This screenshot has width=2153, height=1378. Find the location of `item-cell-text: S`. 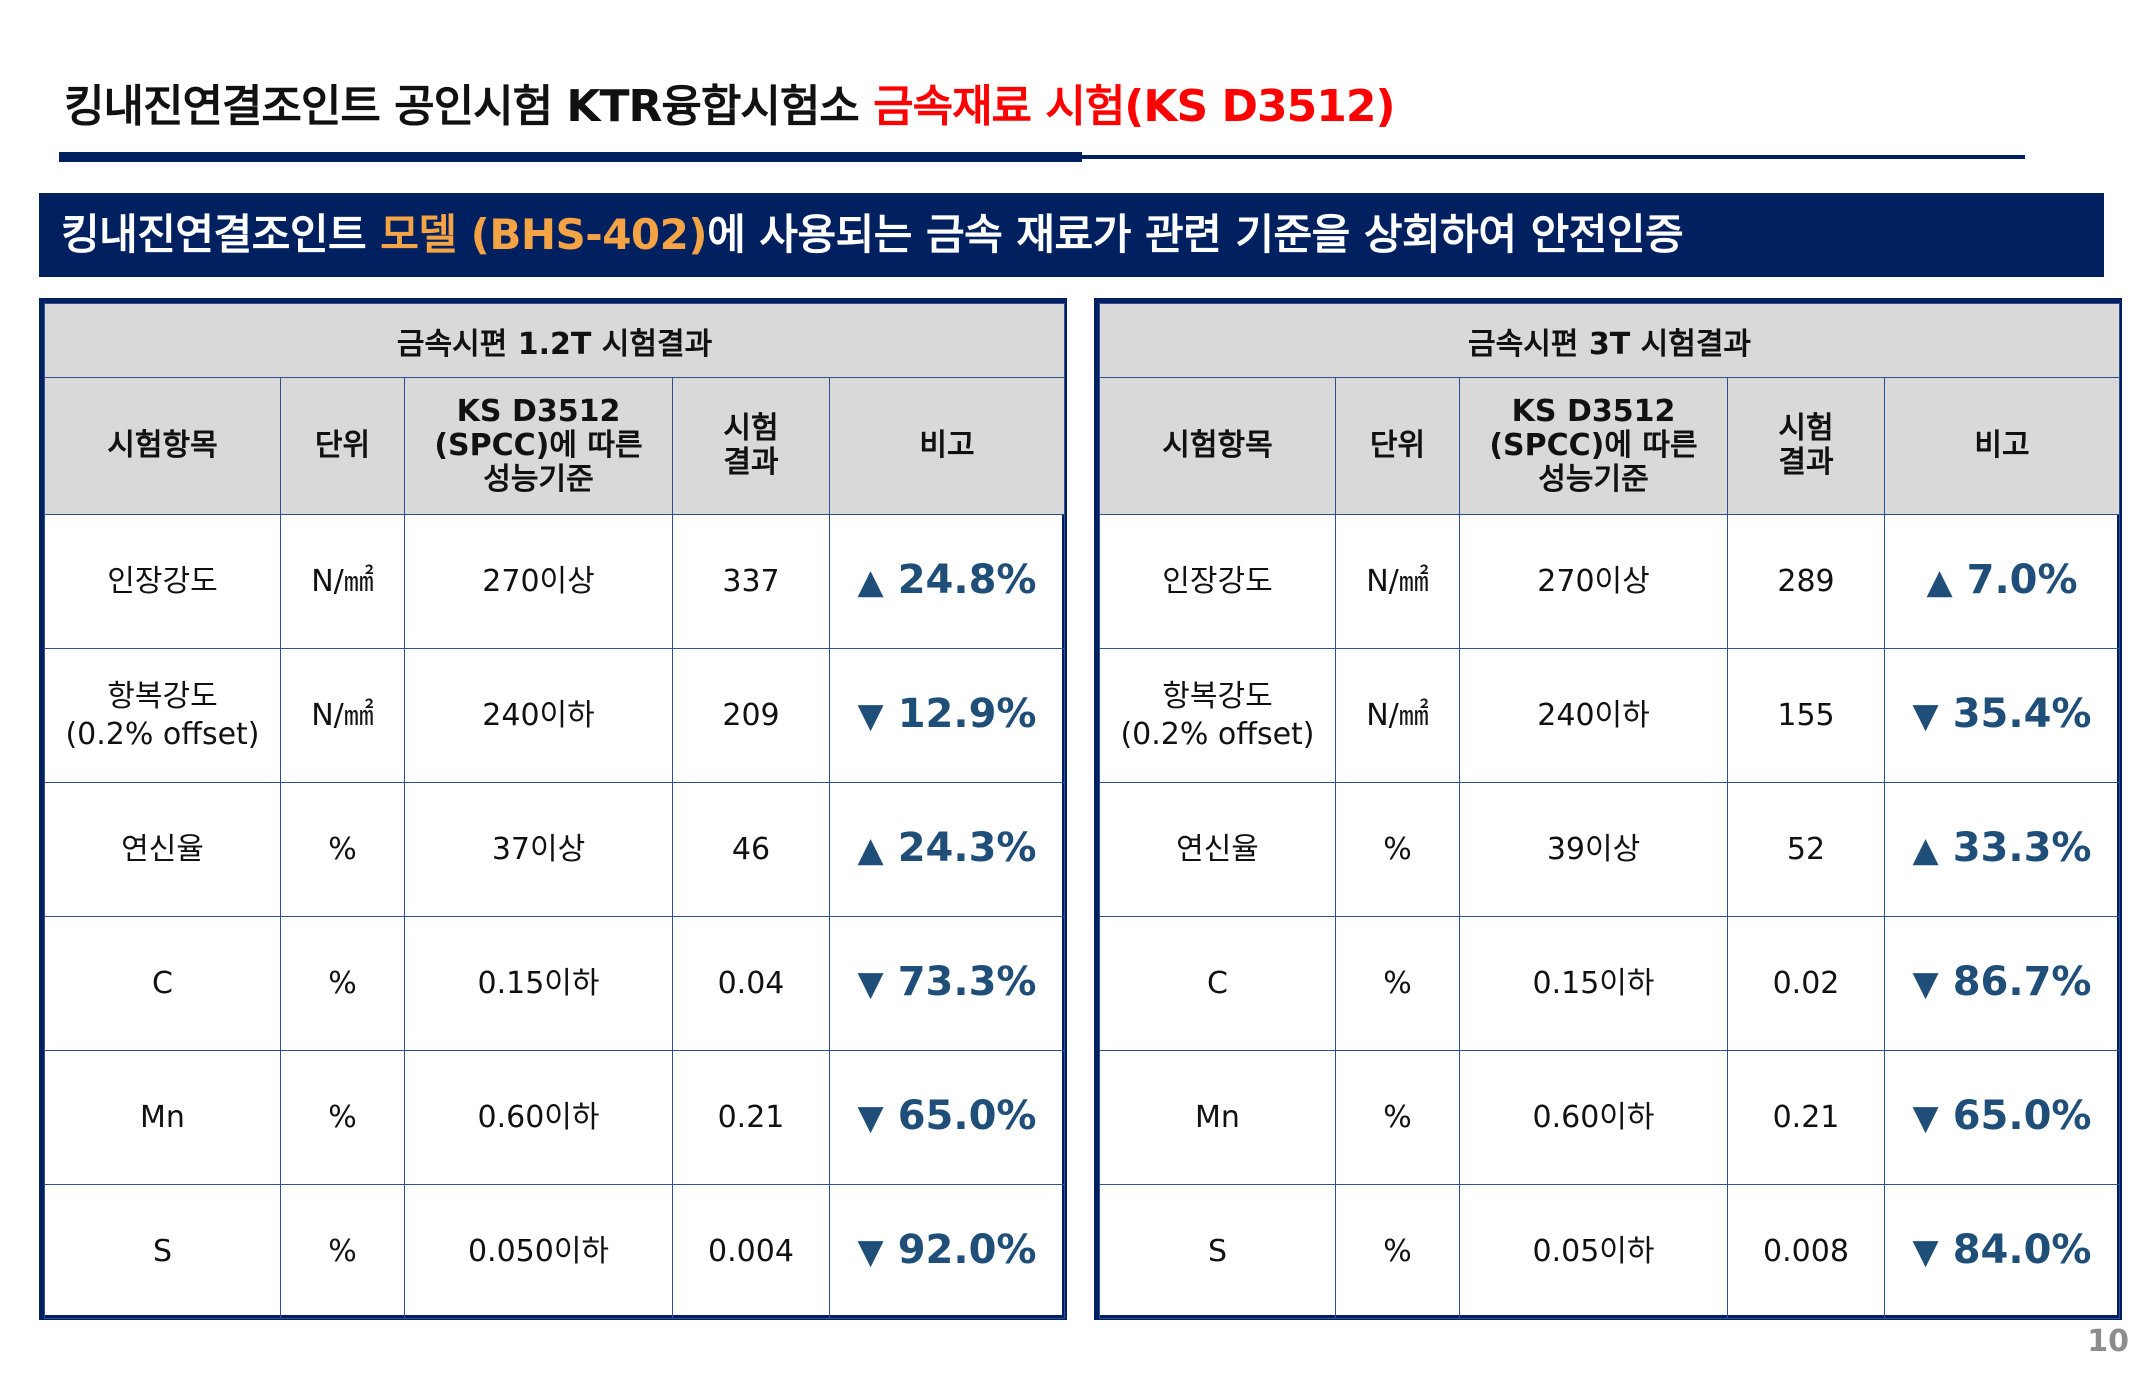

item-cell-text: S is located at coordinates (1217, 1251).